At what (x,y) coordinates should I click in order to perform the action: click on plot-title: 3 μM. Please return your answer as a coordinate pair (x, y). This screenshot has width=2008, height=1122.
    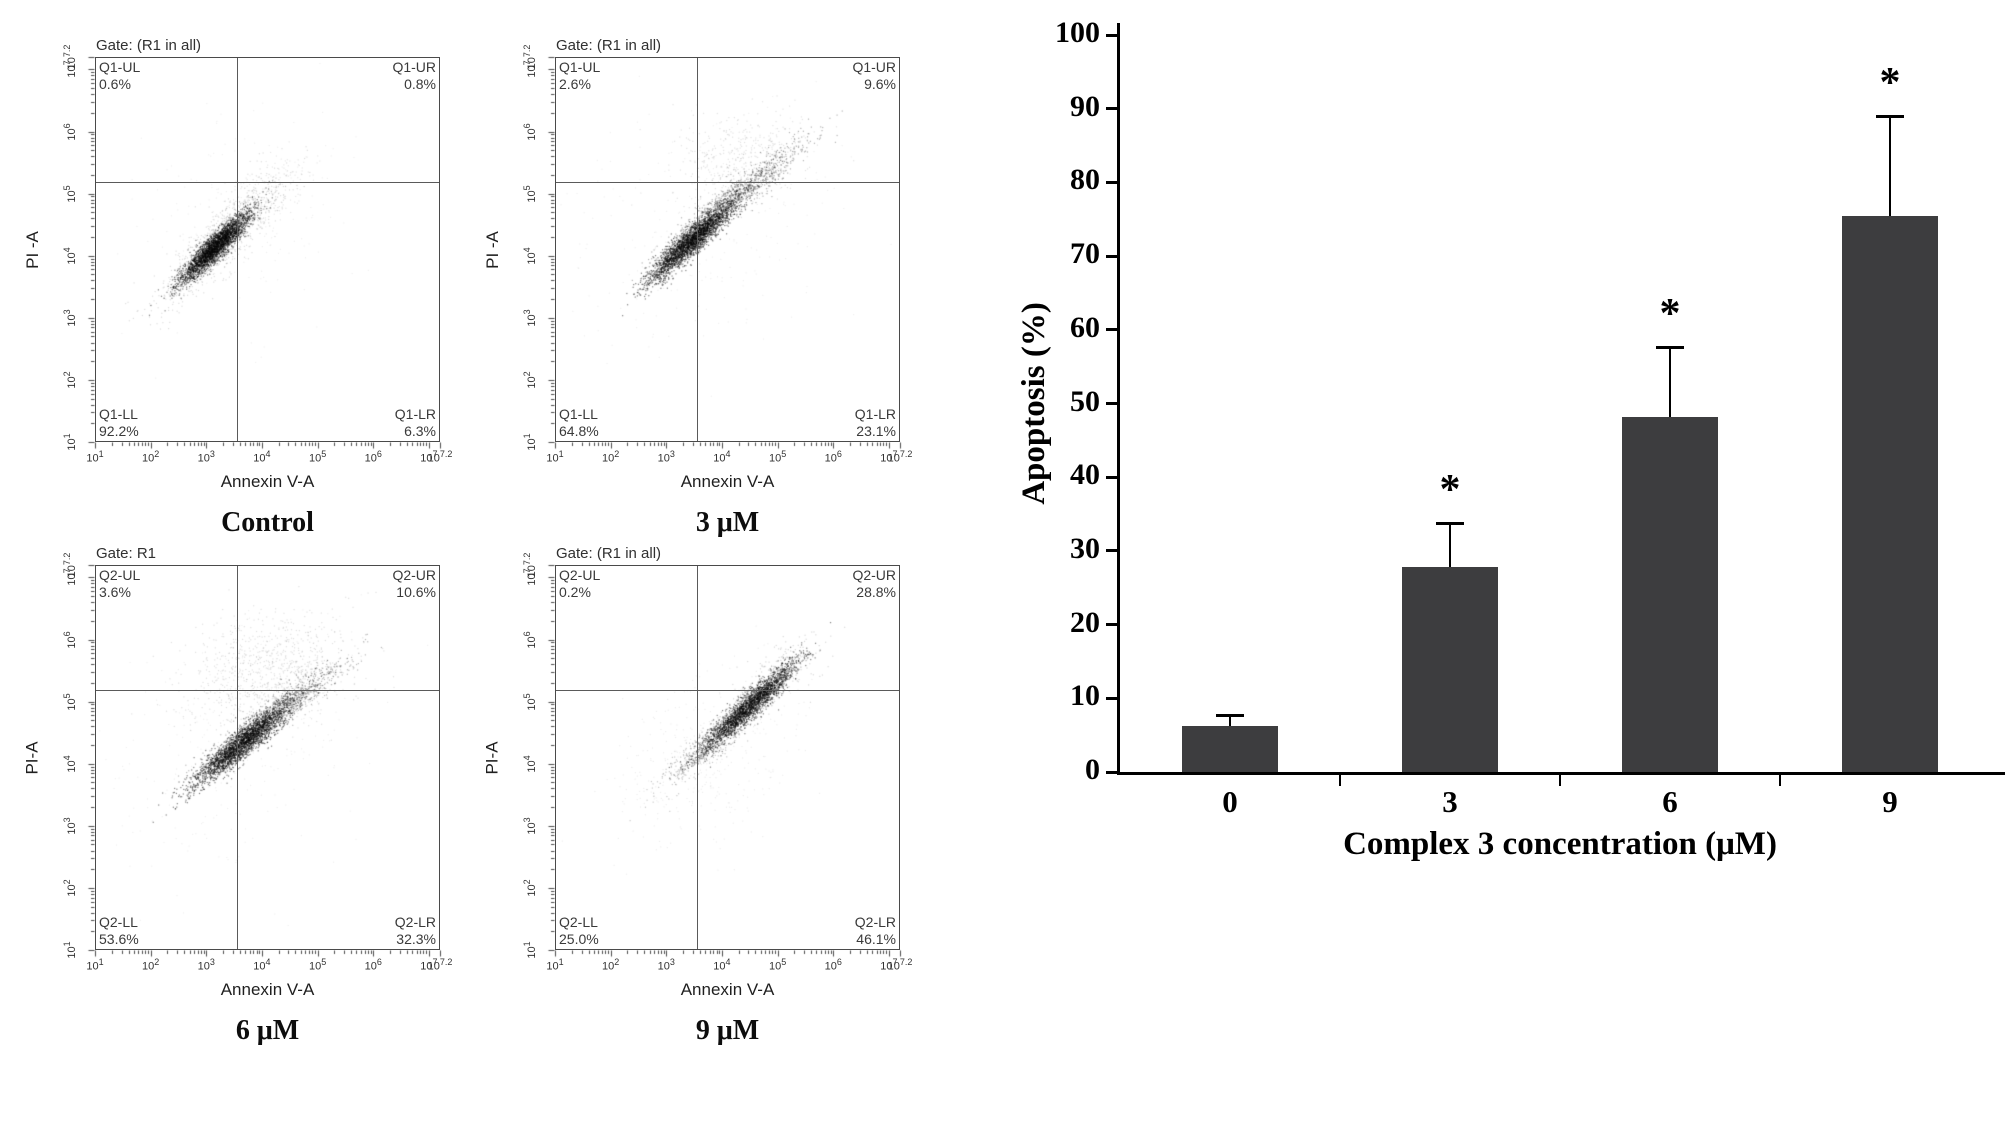
    Looking at the image, I should click on (727, 522).